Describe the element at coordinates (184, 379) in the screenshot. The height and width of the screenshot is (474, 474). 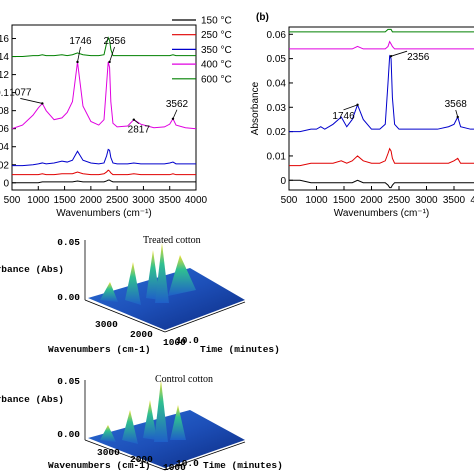
I see `surface-title: Control cotton` at that location.